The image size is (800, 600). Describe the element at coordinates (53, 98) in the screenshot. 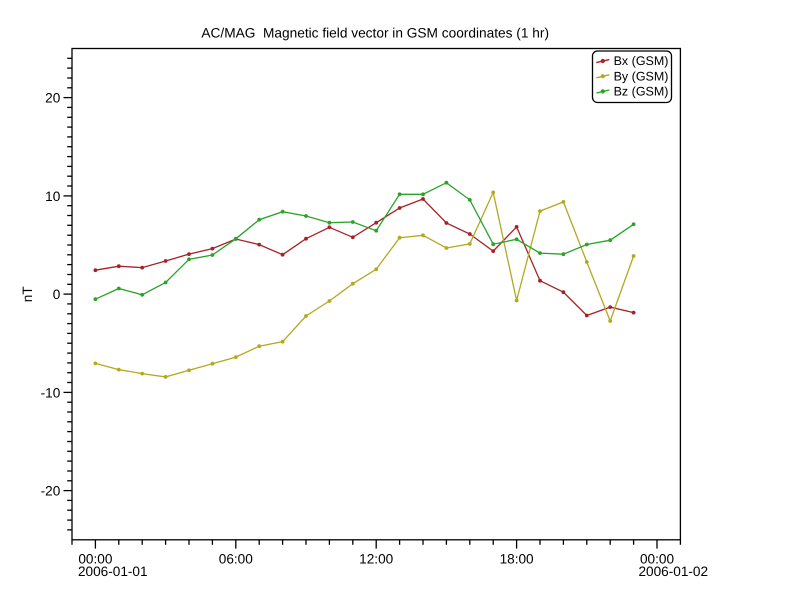

I see `svg-text: 20` at that location.